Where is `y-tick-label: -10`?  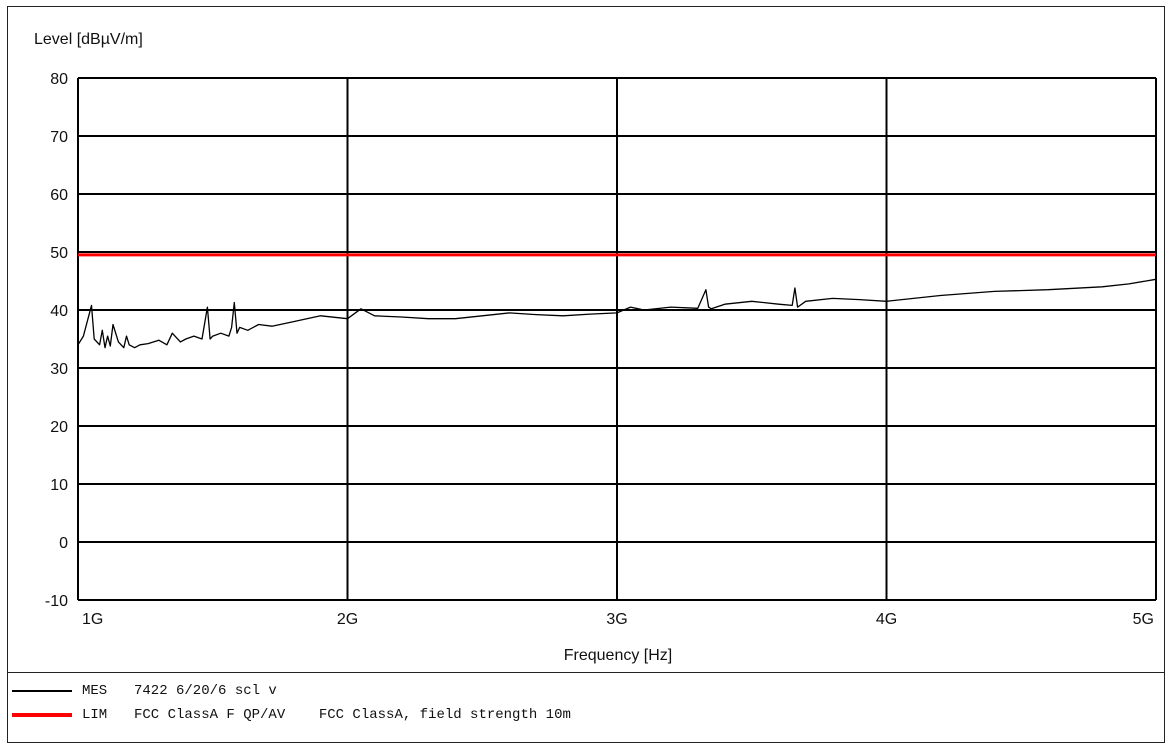 y-tick-label: -10 is located at coordinates (56, 601).